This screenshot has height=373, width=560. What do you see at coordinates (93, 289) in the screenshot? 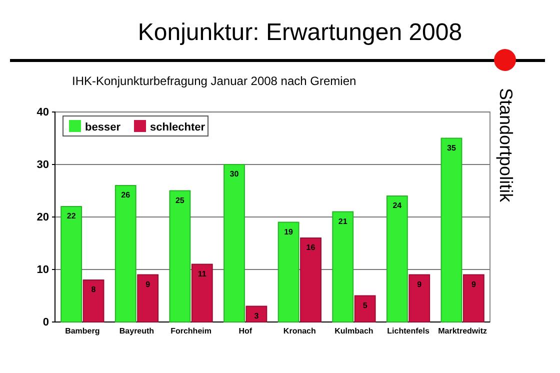
I see `data-label: 8` at bounding box center [93, 289].